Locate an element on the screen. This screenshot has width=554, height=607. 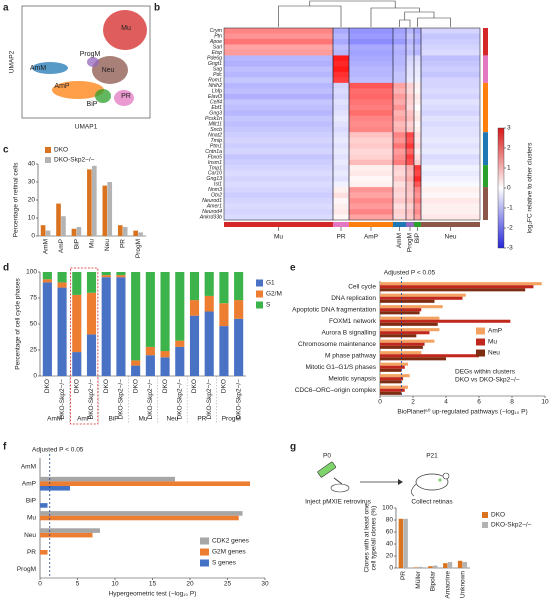
panel-letter: e is located at coordinates (293, 268).